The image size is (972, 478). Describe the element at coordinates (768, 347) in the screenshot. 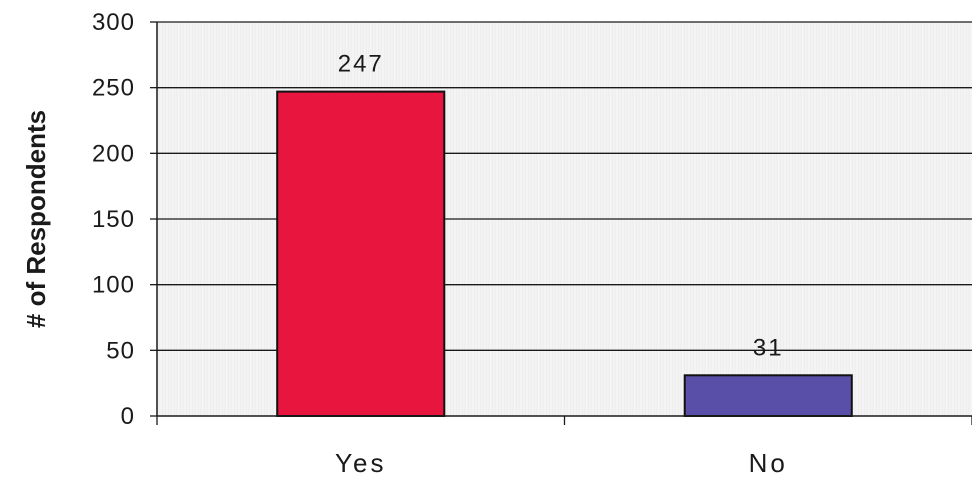

I see `data-label-no: 31` at that location.